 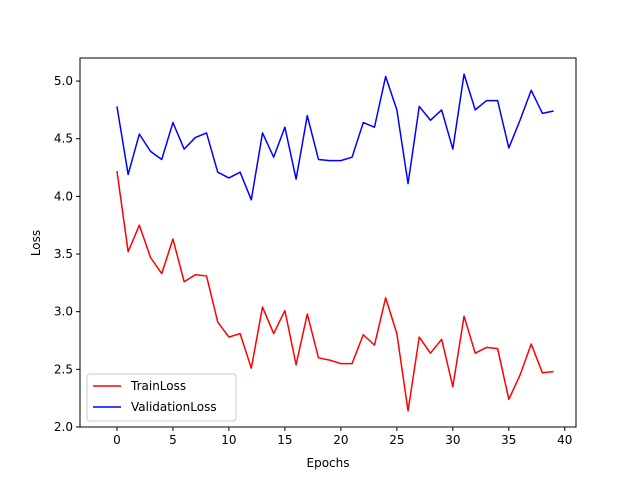 What do you see at coordinates (508, 440) in the screenshot?
I see `x-tick-label: 35` at bounding box center [508, 440].